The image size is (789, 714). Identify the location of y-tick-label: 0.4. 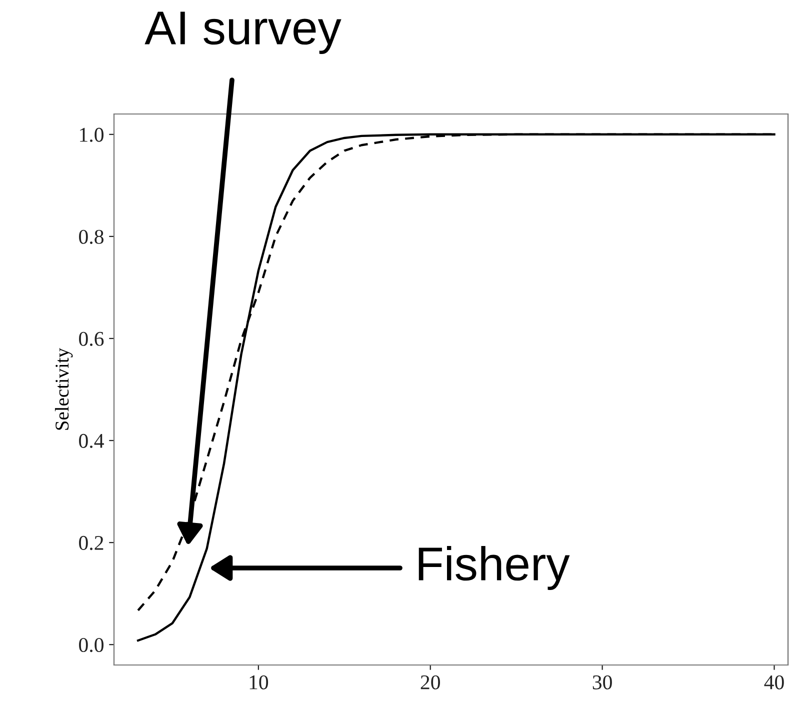
(91, 441).